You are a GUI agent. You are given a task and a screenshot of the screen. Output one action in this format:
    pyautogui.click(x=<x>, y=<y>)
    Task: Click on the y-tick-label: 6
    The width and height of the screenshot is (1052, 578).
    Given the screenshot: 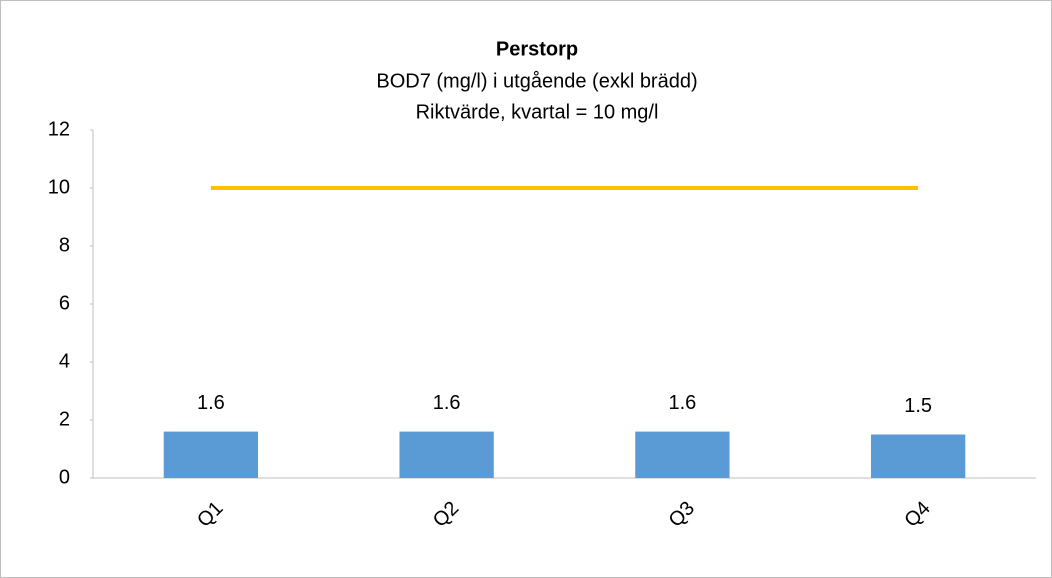 What is the action you would take?
    pyautogui.click(x=64, y=303)
    